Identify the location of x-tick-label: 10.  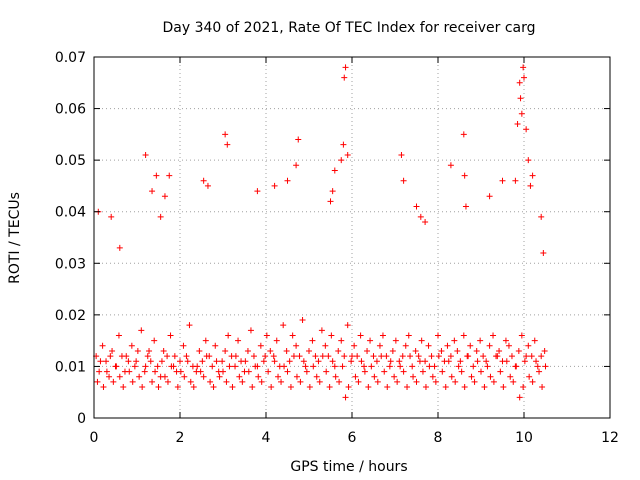
(524, 438).